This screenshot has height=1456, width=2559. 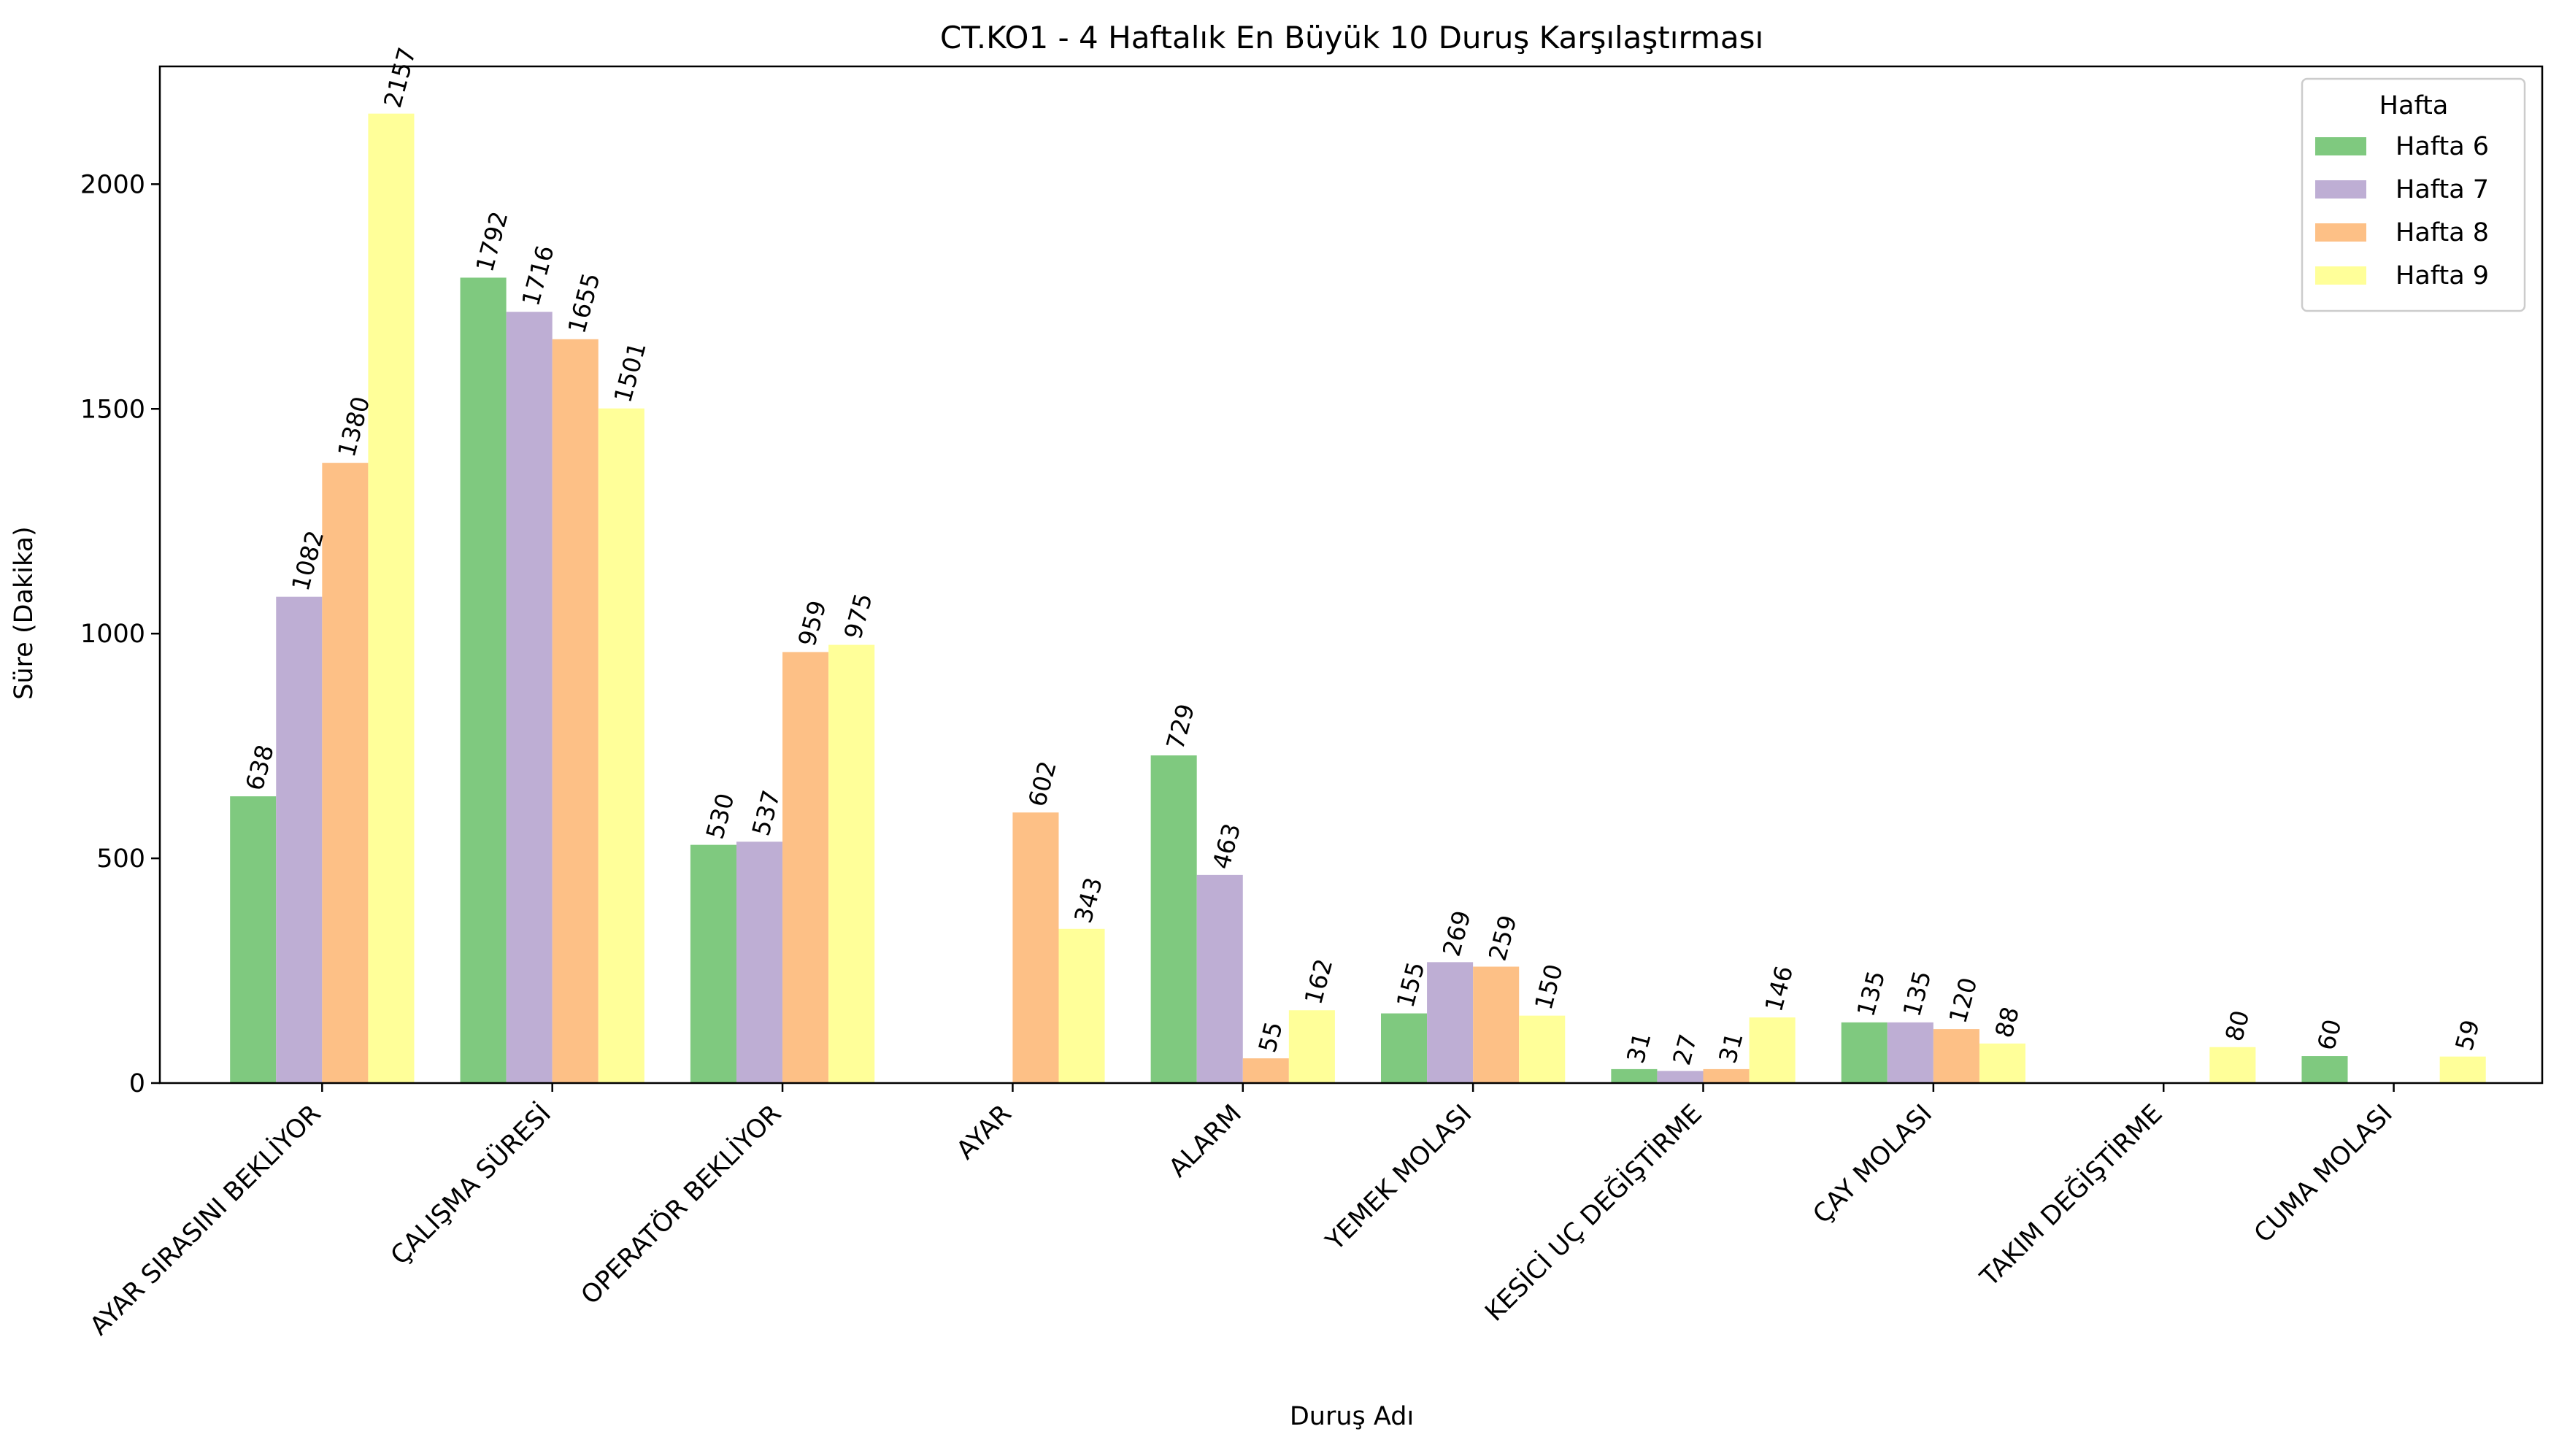 What do you see at coordinates (120, 859) in the screenshot?
I see `y-tick-label: 500` at bounding box center [120, 859].